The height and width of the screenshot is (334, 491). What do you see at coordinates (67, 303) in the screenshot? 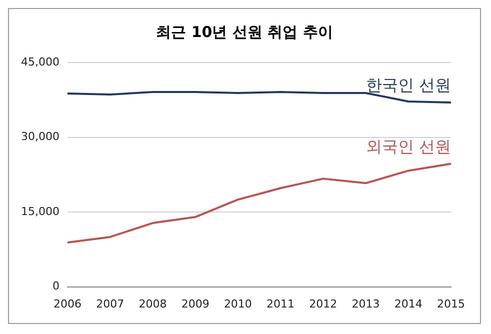
I see `x-tick-label: 2006` at bounding box center [67, 303].